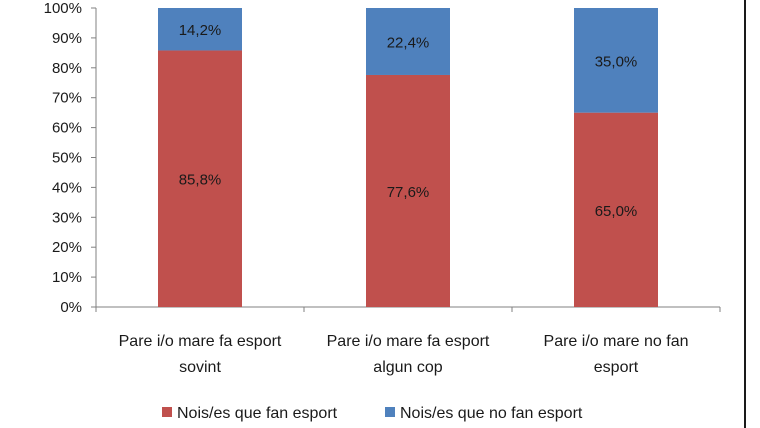 This screenshot has height=428, width=760. What do you see at coordinates (616, 367) in the screenshot?
I see `x-category-label: esport` at bounding box center [616, 367].